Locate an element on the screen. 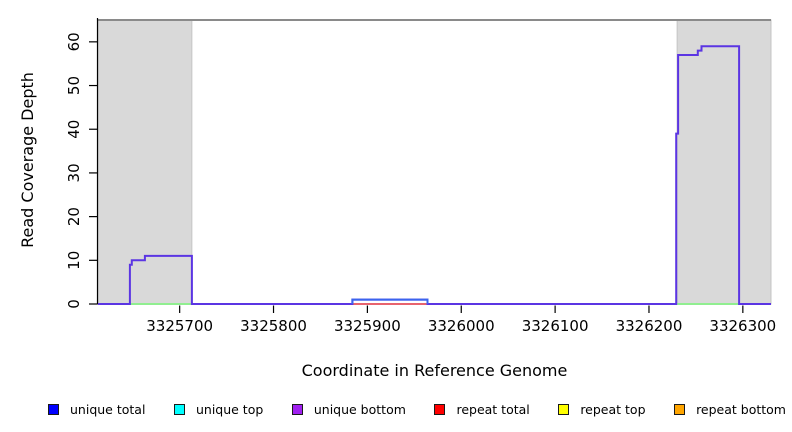 Image resolution: width=792 pixels, height=432 pixels. legend-item: unique top is located at coordinates (218, 409).